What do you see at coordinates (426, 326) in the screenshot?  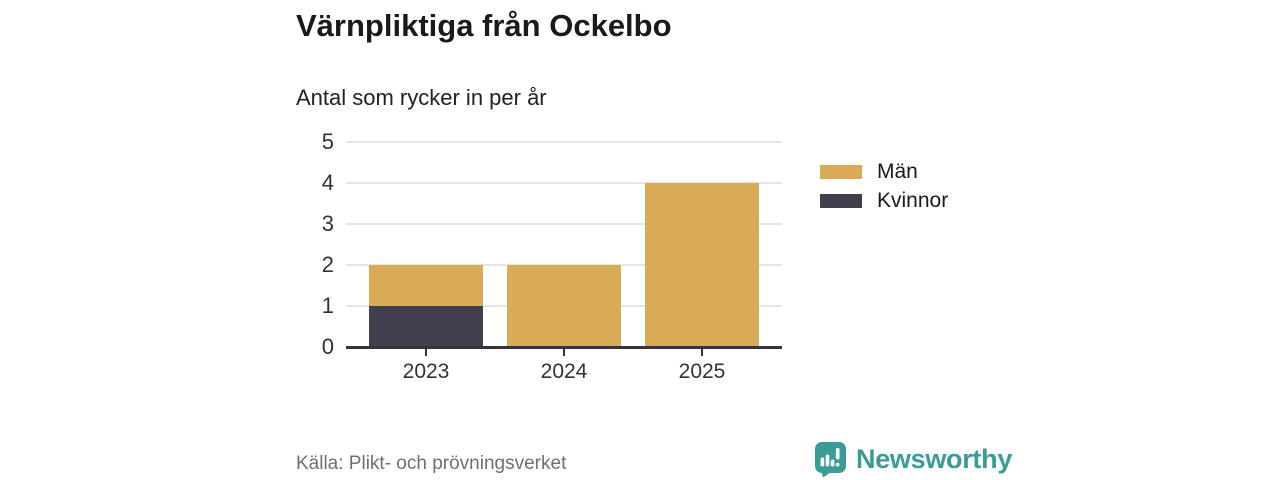 I see `bar-segment-kvinnor-2023` at bounding box center [426, 326].